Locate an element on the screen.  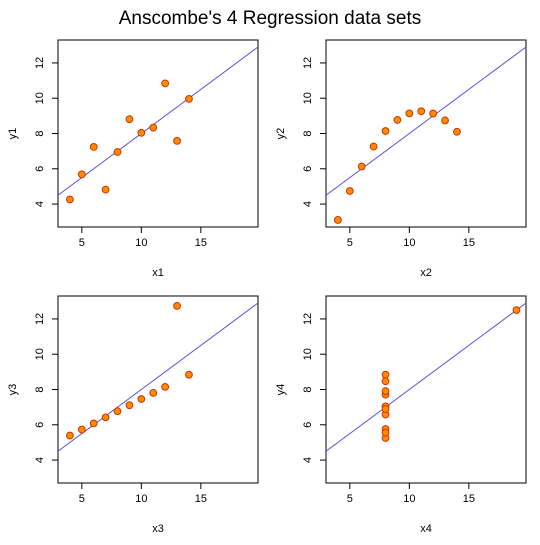
y-axis-label-2: y2 is located at coordinates (281, 134).